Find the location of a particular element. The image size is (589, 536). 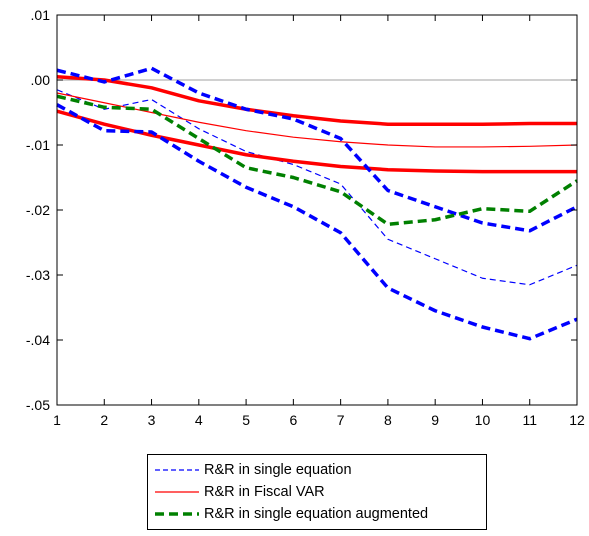

x-tick-label: 10 is located at coordinates (483, 420).